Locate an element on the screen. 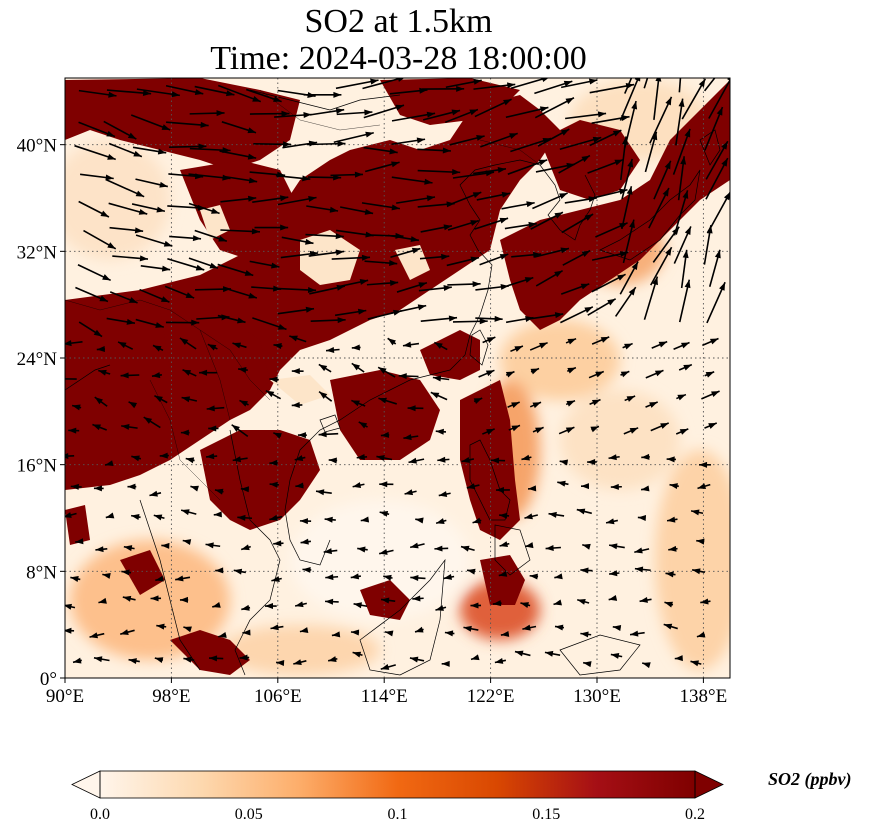 The height and width of the screenshot is (836, 875). colorbar-gradient is located at coordinates (397, 784).